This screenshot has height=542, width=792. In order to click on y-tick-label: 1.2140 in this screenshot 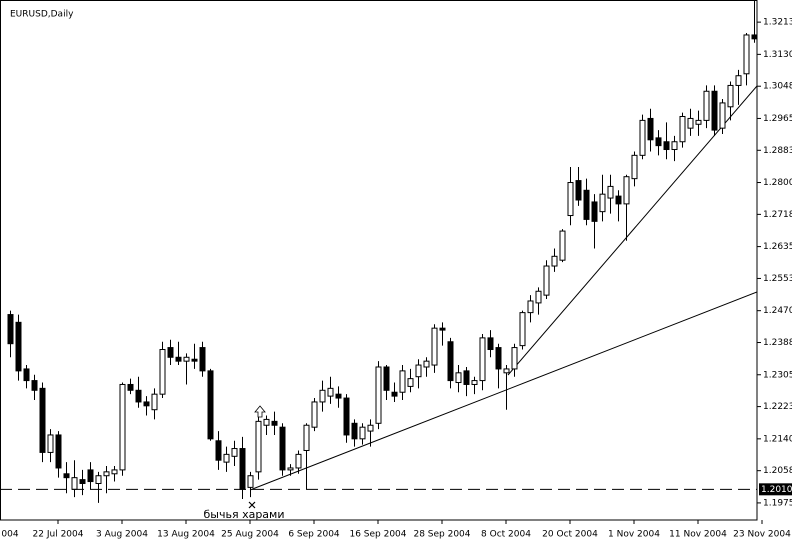, I will do `click(777, 439)`.